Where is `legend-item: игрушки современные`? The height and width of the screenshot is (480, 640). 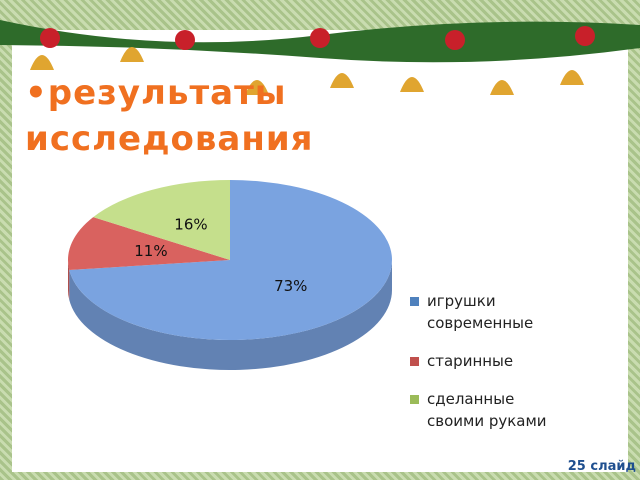
legend-item: игрушки современные is located at coordinates (490, 312).